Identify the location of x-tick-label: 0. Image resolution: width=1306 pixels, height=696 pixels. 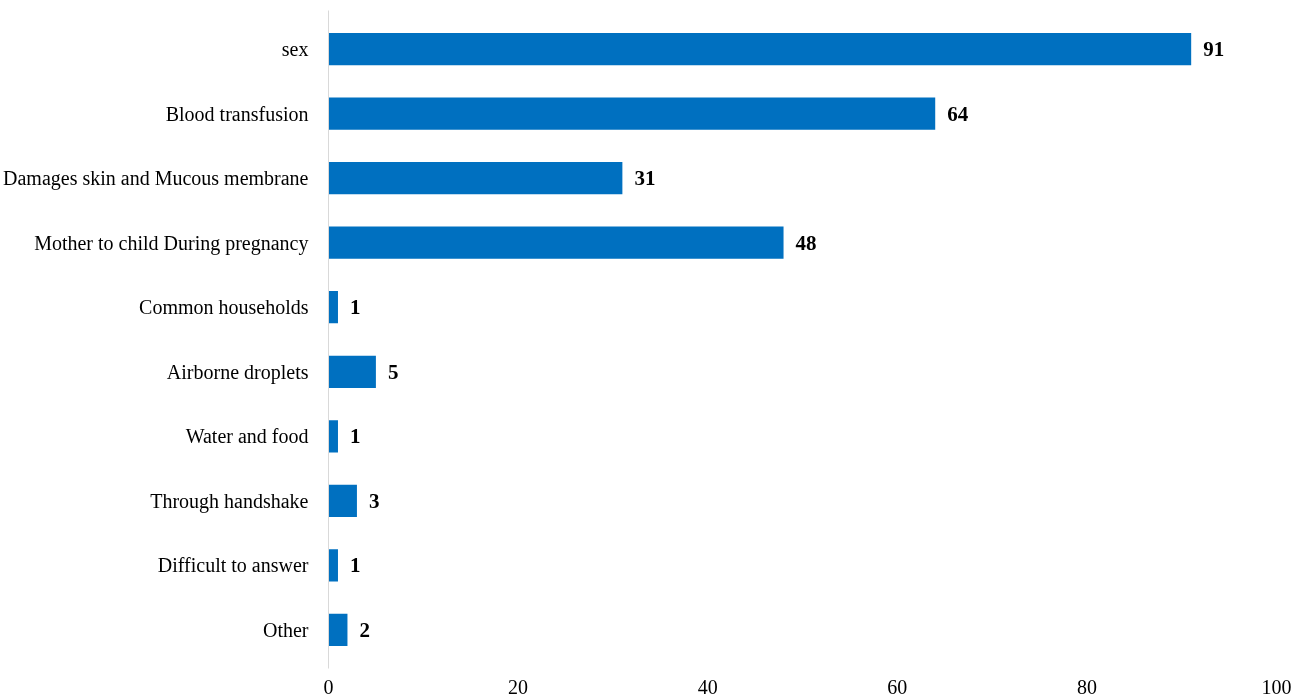
(328, 685).